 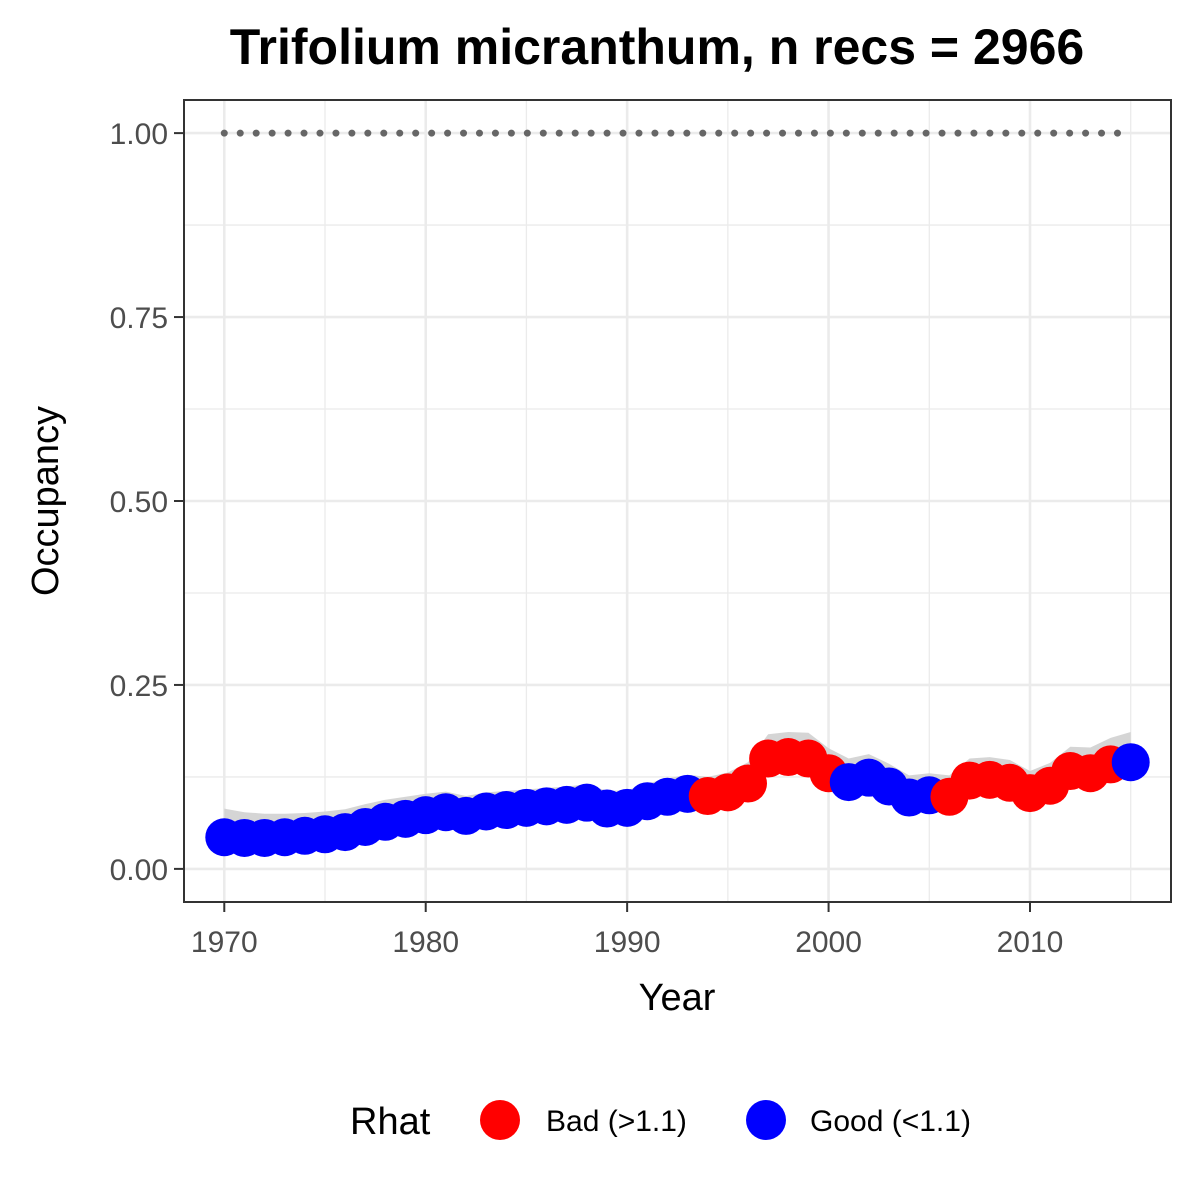 What do you see at coordinates (890, 1121) in the screenshot?
I see `legend-label-good: Good (<1.1)` at bounding box center [890, 1121].